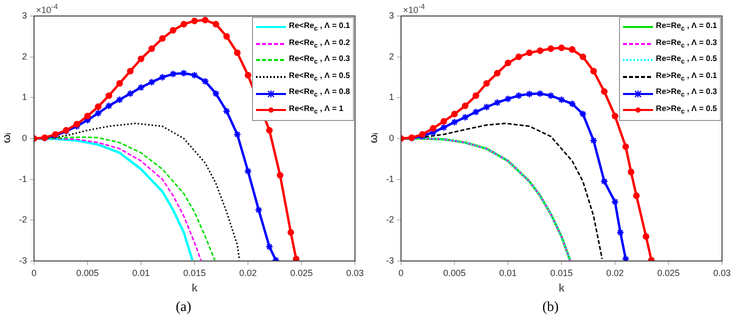 The height and width of the screenshot is (323, 734). I want to click on legend-label: Re<Re$_{c}$ , Λ = 0.2, so click(319, 44).